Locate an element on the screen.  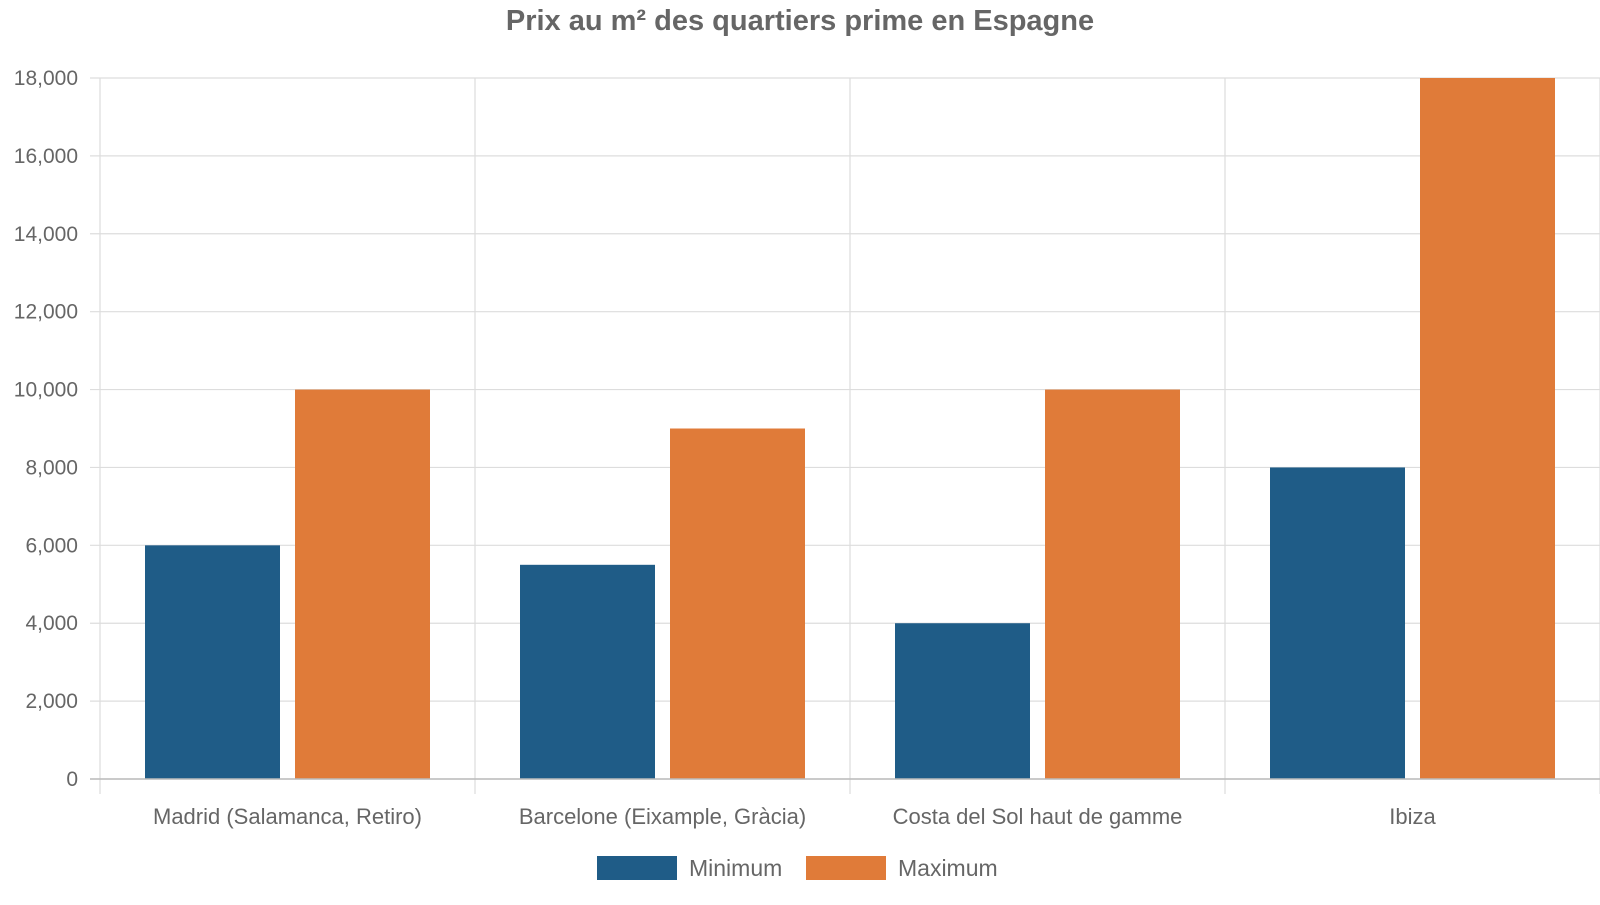
y-tick-label: 14,000 is located at coordinates (46, 234).